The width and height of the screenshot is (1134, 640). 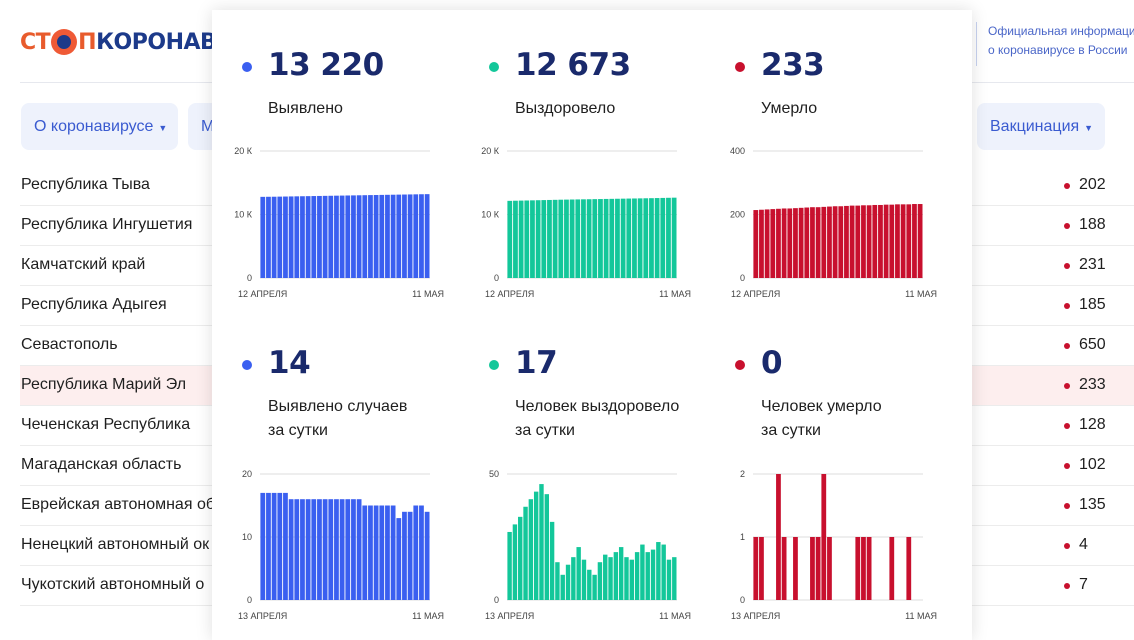 I want to click on recovered-bullet, so click(x=494, y=67).